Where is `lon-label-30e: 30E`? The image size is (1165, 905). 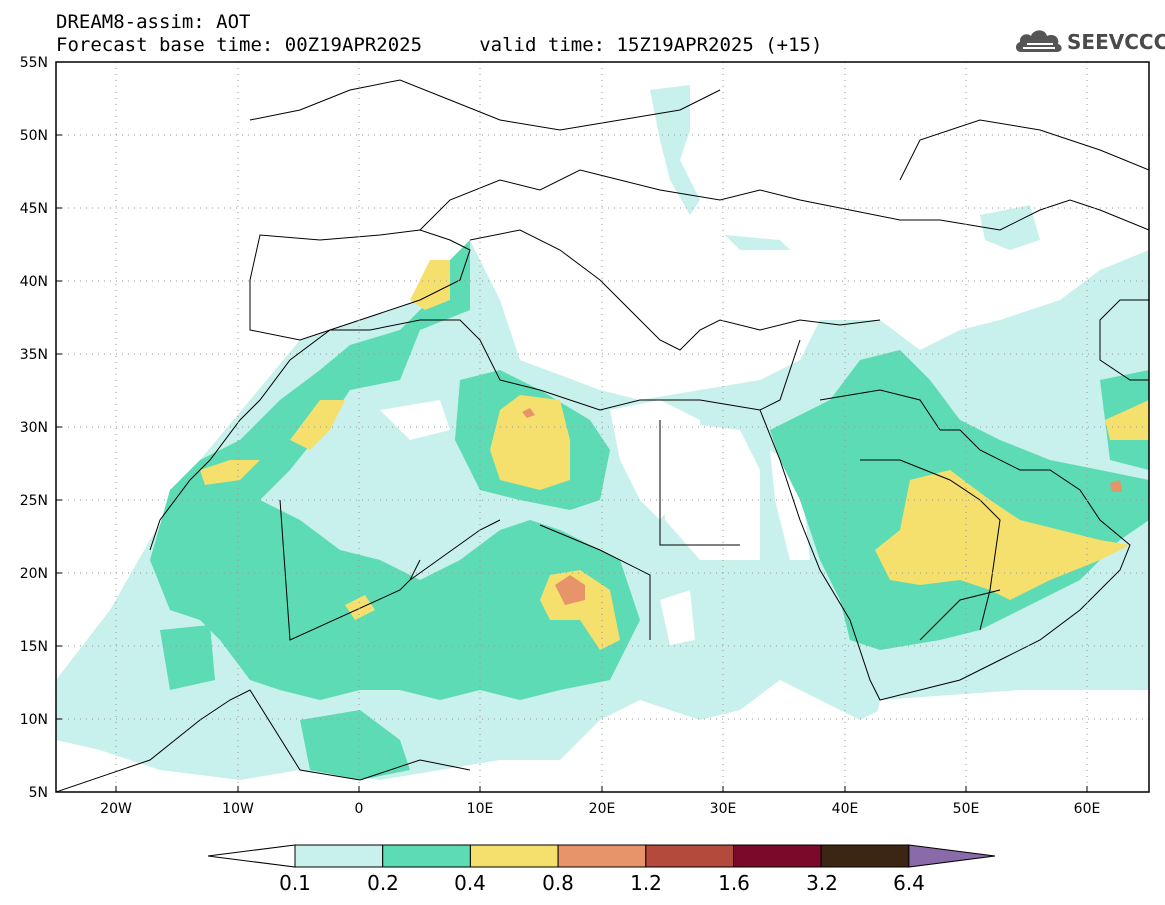
lon-label-30e: 30E is located at coordinates (723, 809).